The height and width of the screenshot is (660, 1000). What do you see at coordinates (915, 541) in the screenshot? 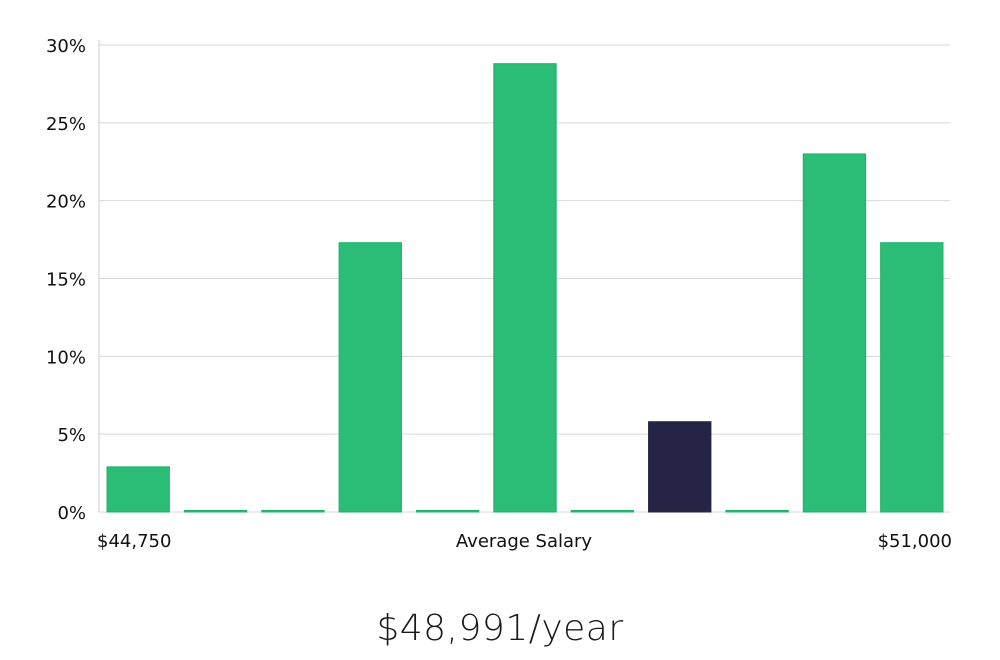
I see `x-axis-end-label: $51,000` at bounding box center [915, 541].